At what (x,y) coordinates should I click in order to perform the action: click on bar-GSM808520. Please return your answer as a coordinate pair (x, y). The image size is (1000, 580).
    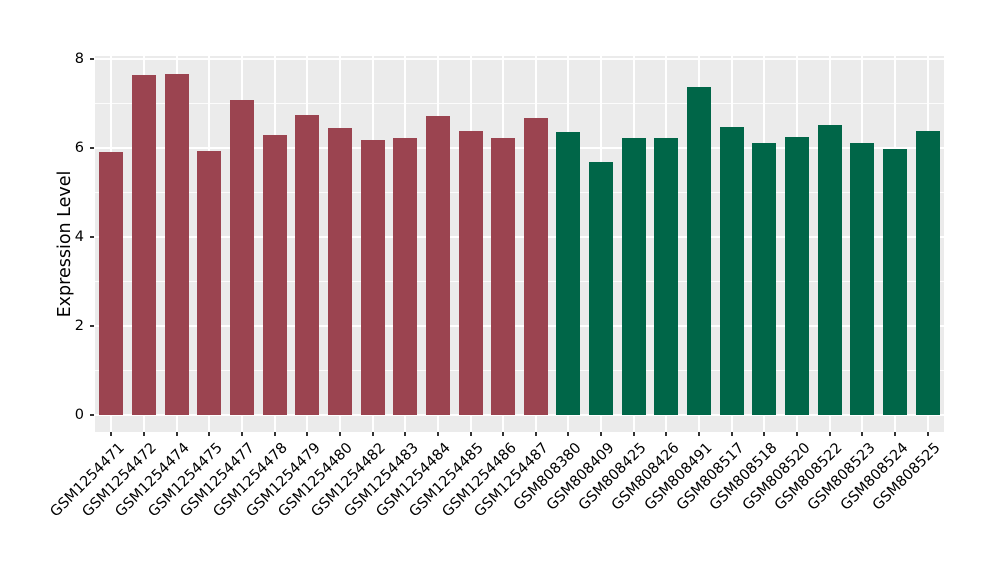
    Looking at the image, I should click on (797, 276).